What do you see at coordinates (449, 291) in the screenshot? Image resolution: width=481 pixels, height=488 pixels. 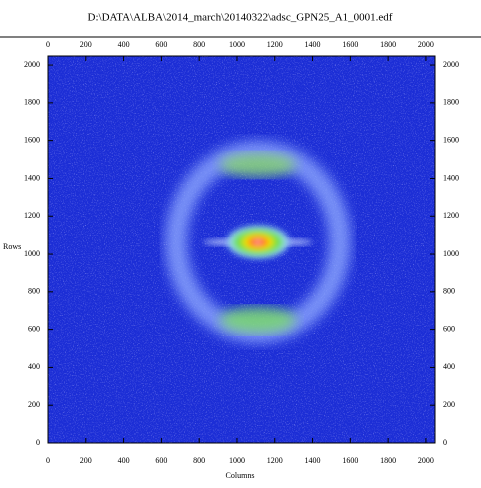 I see `y-tick-label-right: 800` at bounding box center [449, 291].